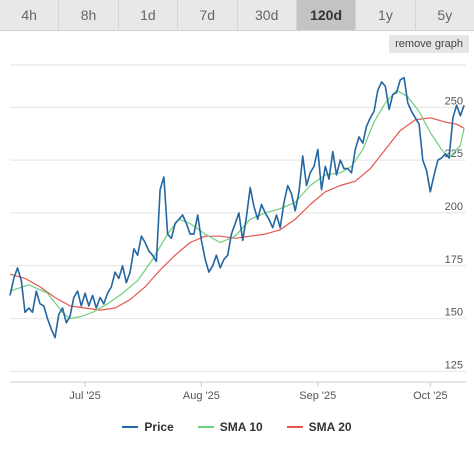  I want to click on legend-item: SMA 20, so click(319, 427).